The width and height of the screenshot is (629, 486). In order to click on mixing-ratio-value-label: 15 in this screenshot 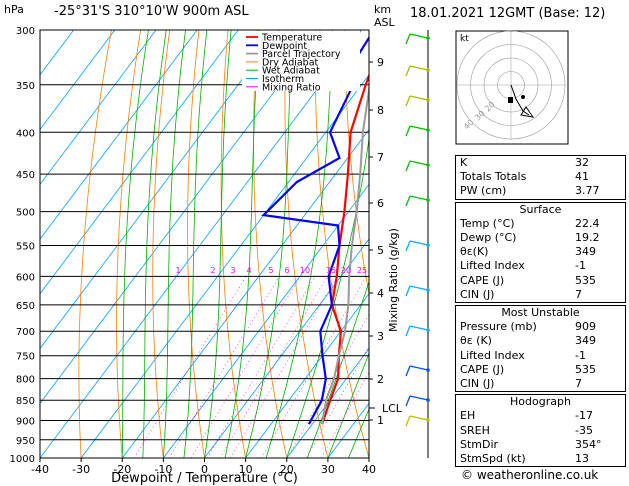, I will do `click(331, 270)`.